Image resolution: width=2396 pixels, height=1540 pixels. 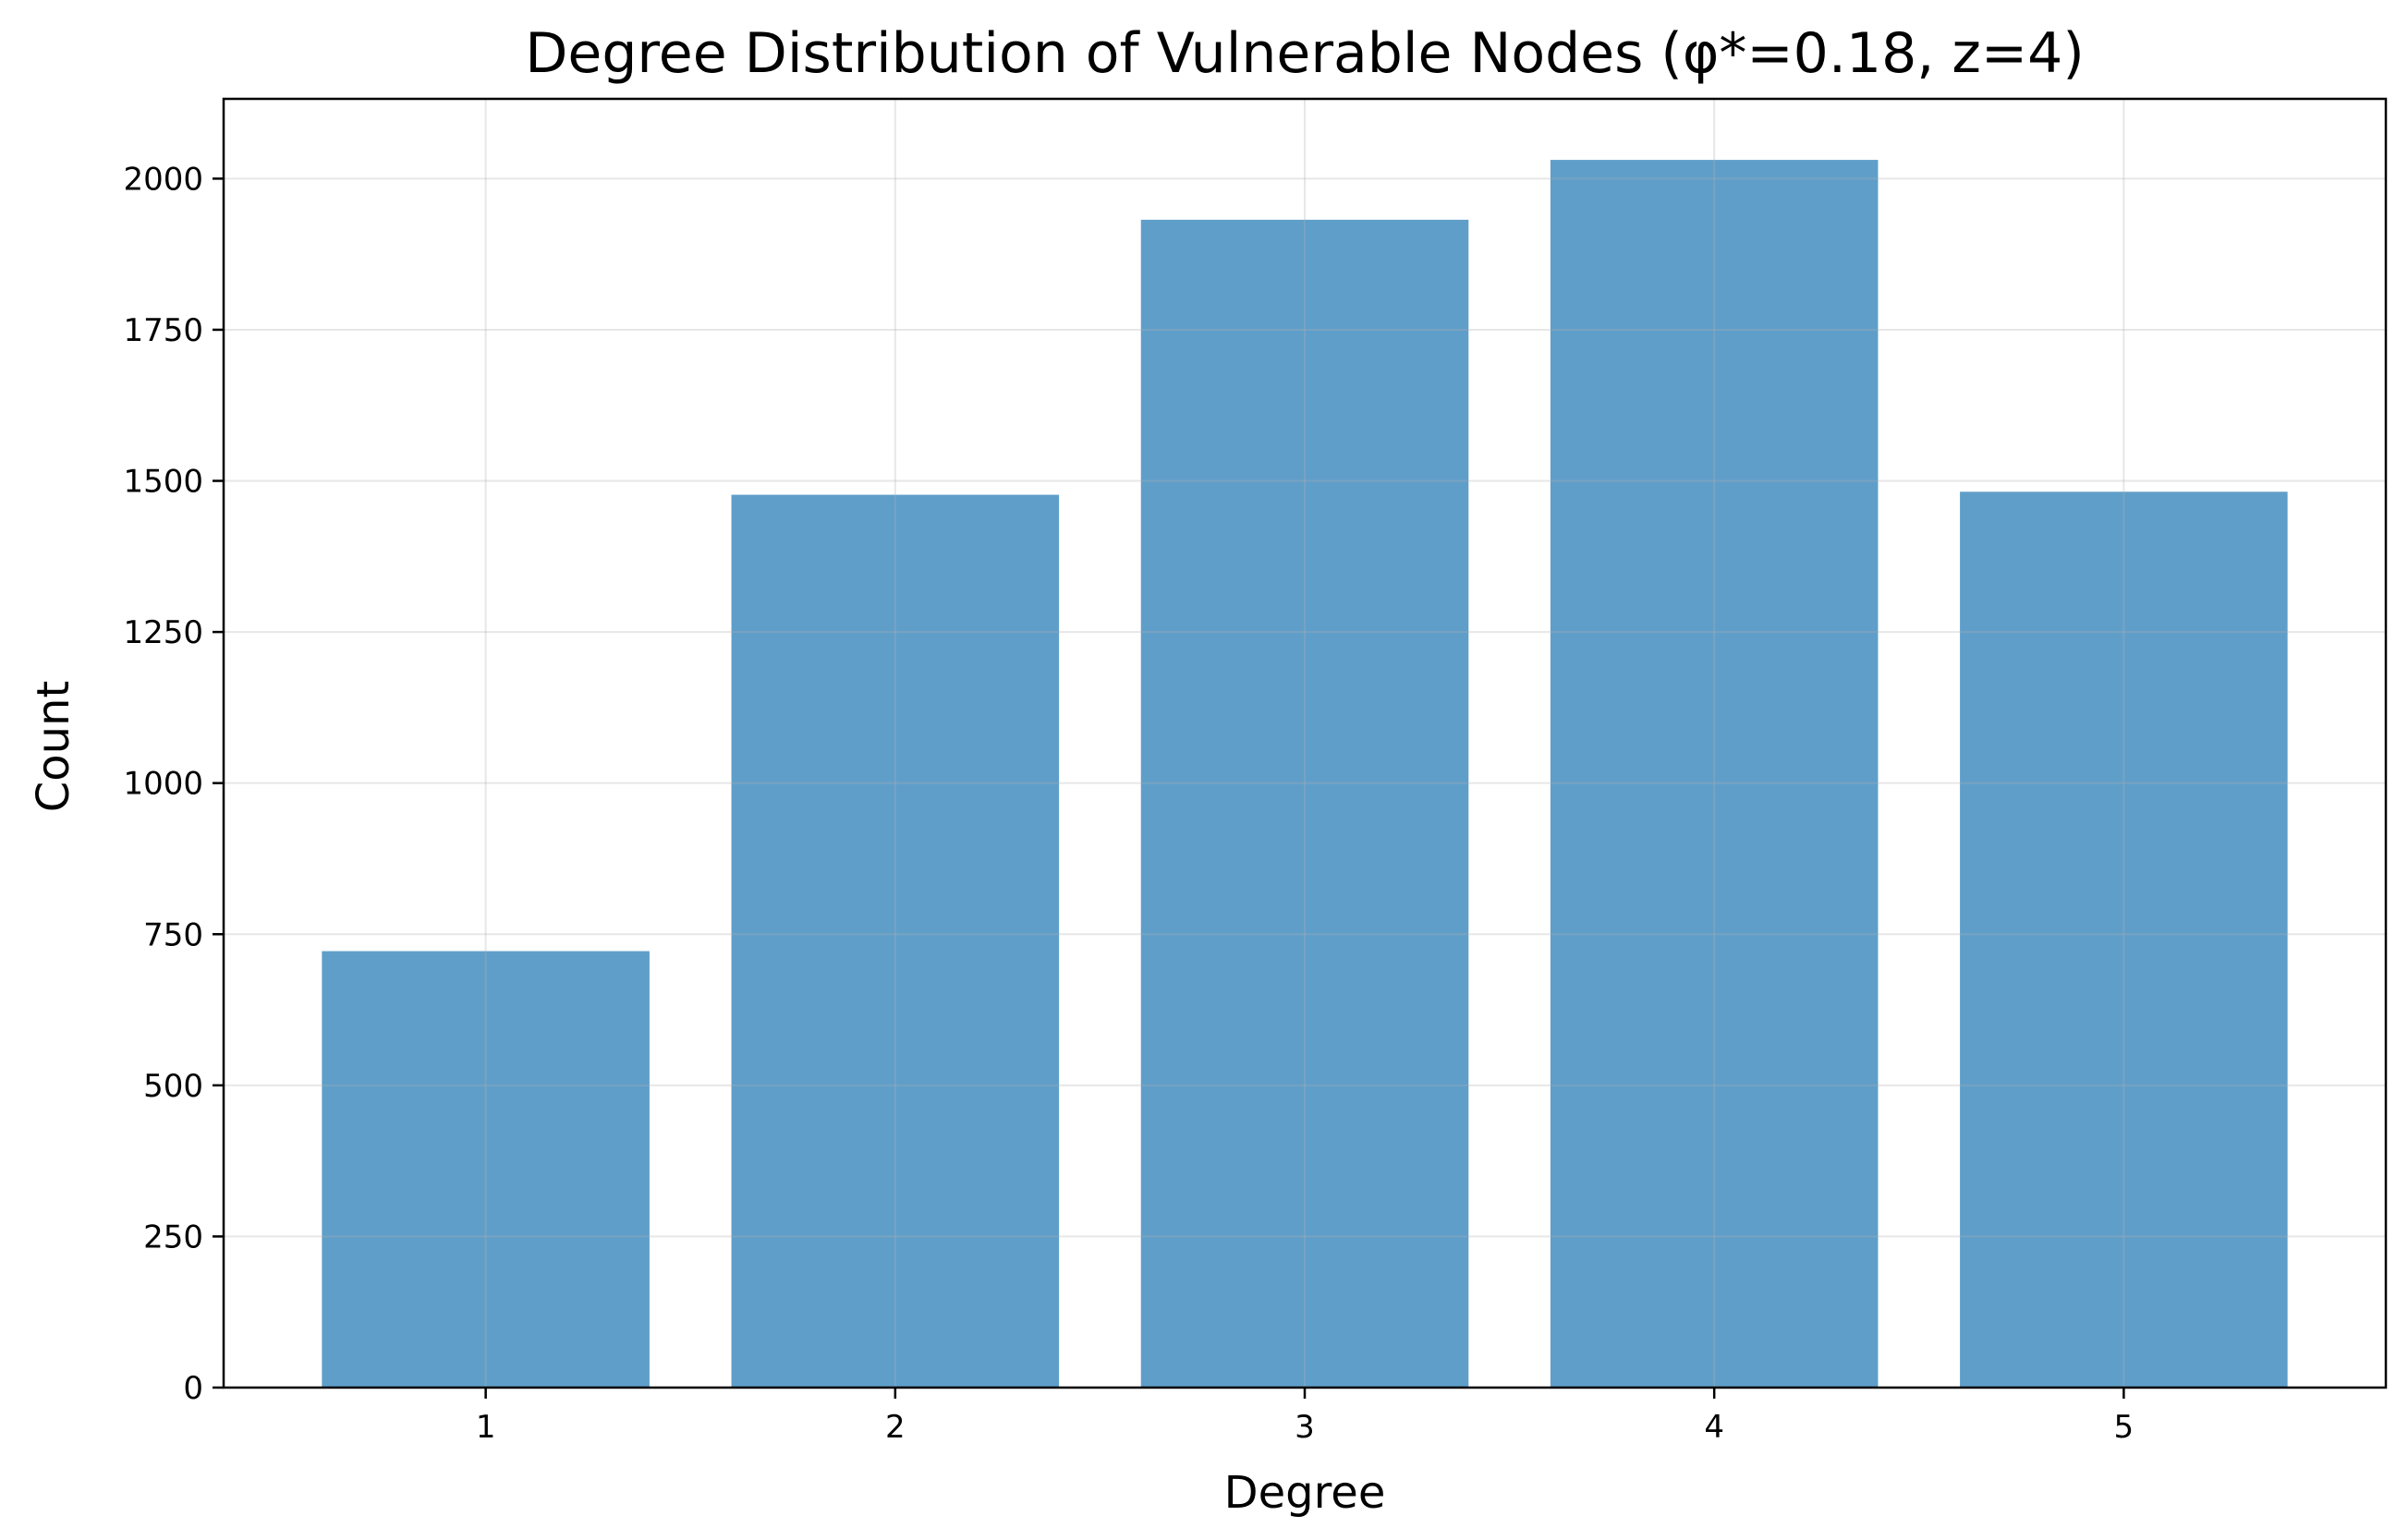 I want to click on y-tick-label-1250: 1250, so click(x=163, y=632).